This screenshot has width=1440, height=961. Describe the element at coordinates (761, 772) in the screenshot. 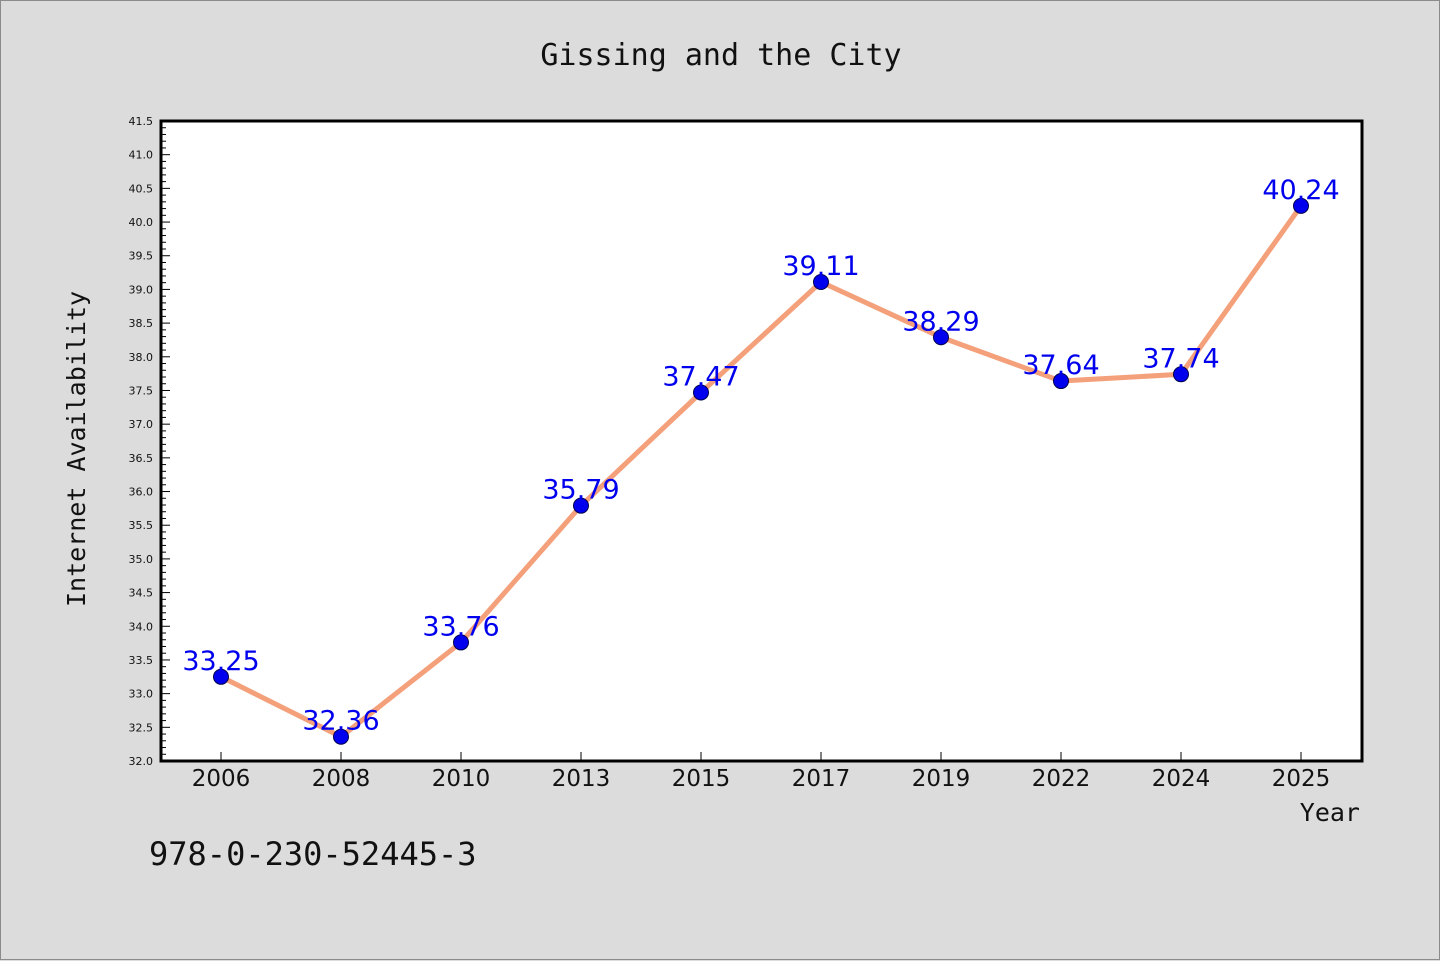

I see `x-axis: 2006 2008 2010 2013 2015 2017 2019 2022 2024 2025` at that location.